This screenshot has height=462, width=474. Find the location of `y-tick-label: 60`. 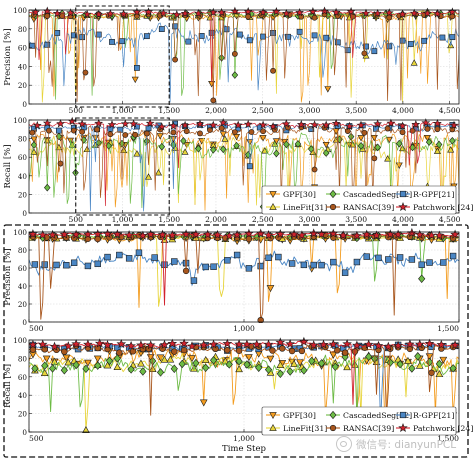

y-tick-label: 60 is located at coordinates (23, 48).